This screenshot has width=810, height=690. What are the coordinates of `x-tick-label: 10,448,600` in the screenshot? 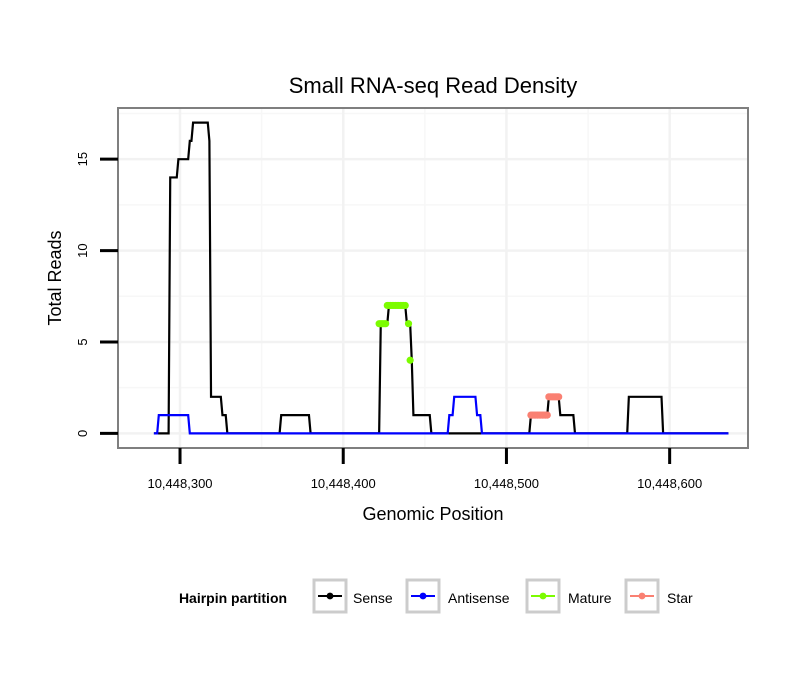 It's located at (669, 483).